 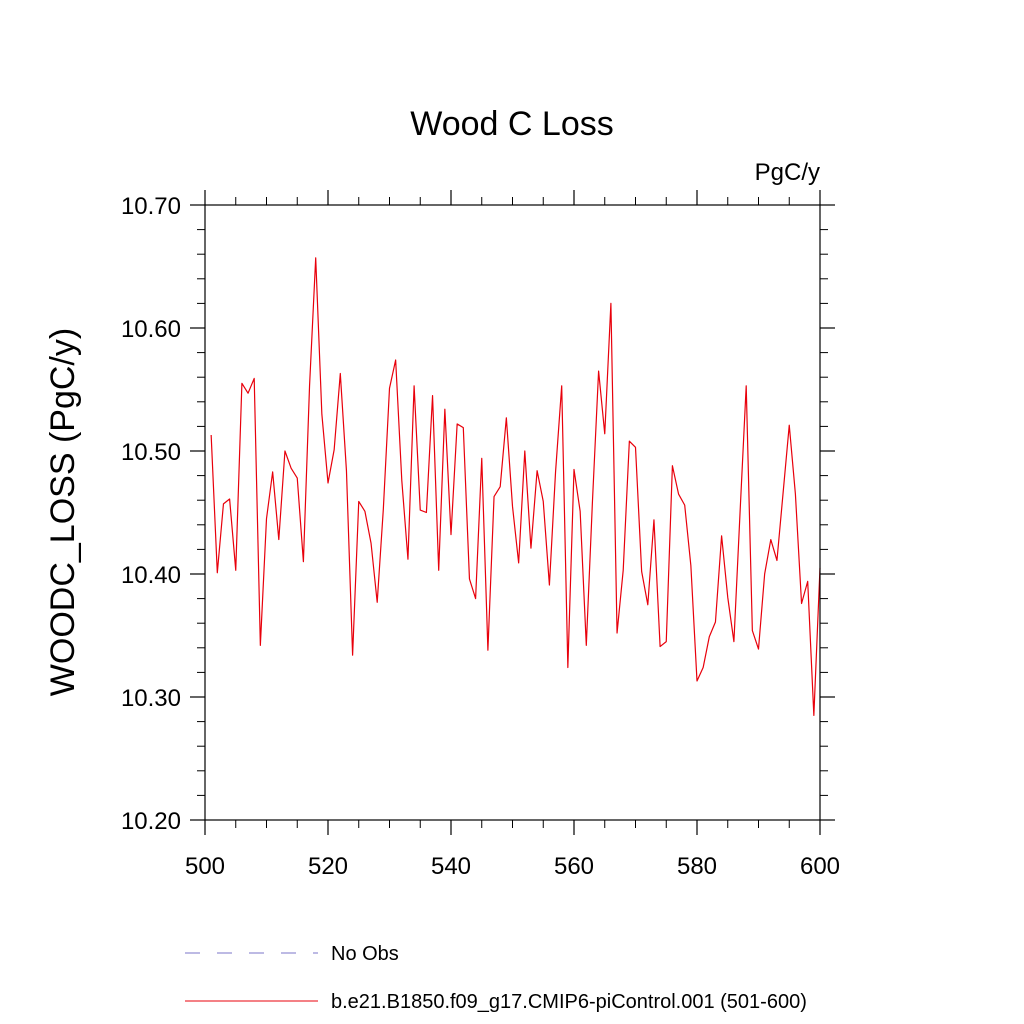 I want to click on x-tick-label: 560, so click(x=574, y=866).